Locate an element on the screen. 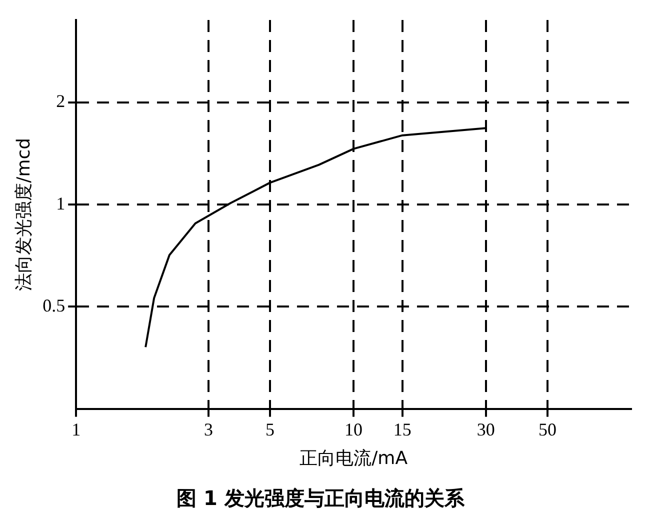 This screenshot has height=516, width=671. y-tick-label: 1 is located at coordinates (61, 203).